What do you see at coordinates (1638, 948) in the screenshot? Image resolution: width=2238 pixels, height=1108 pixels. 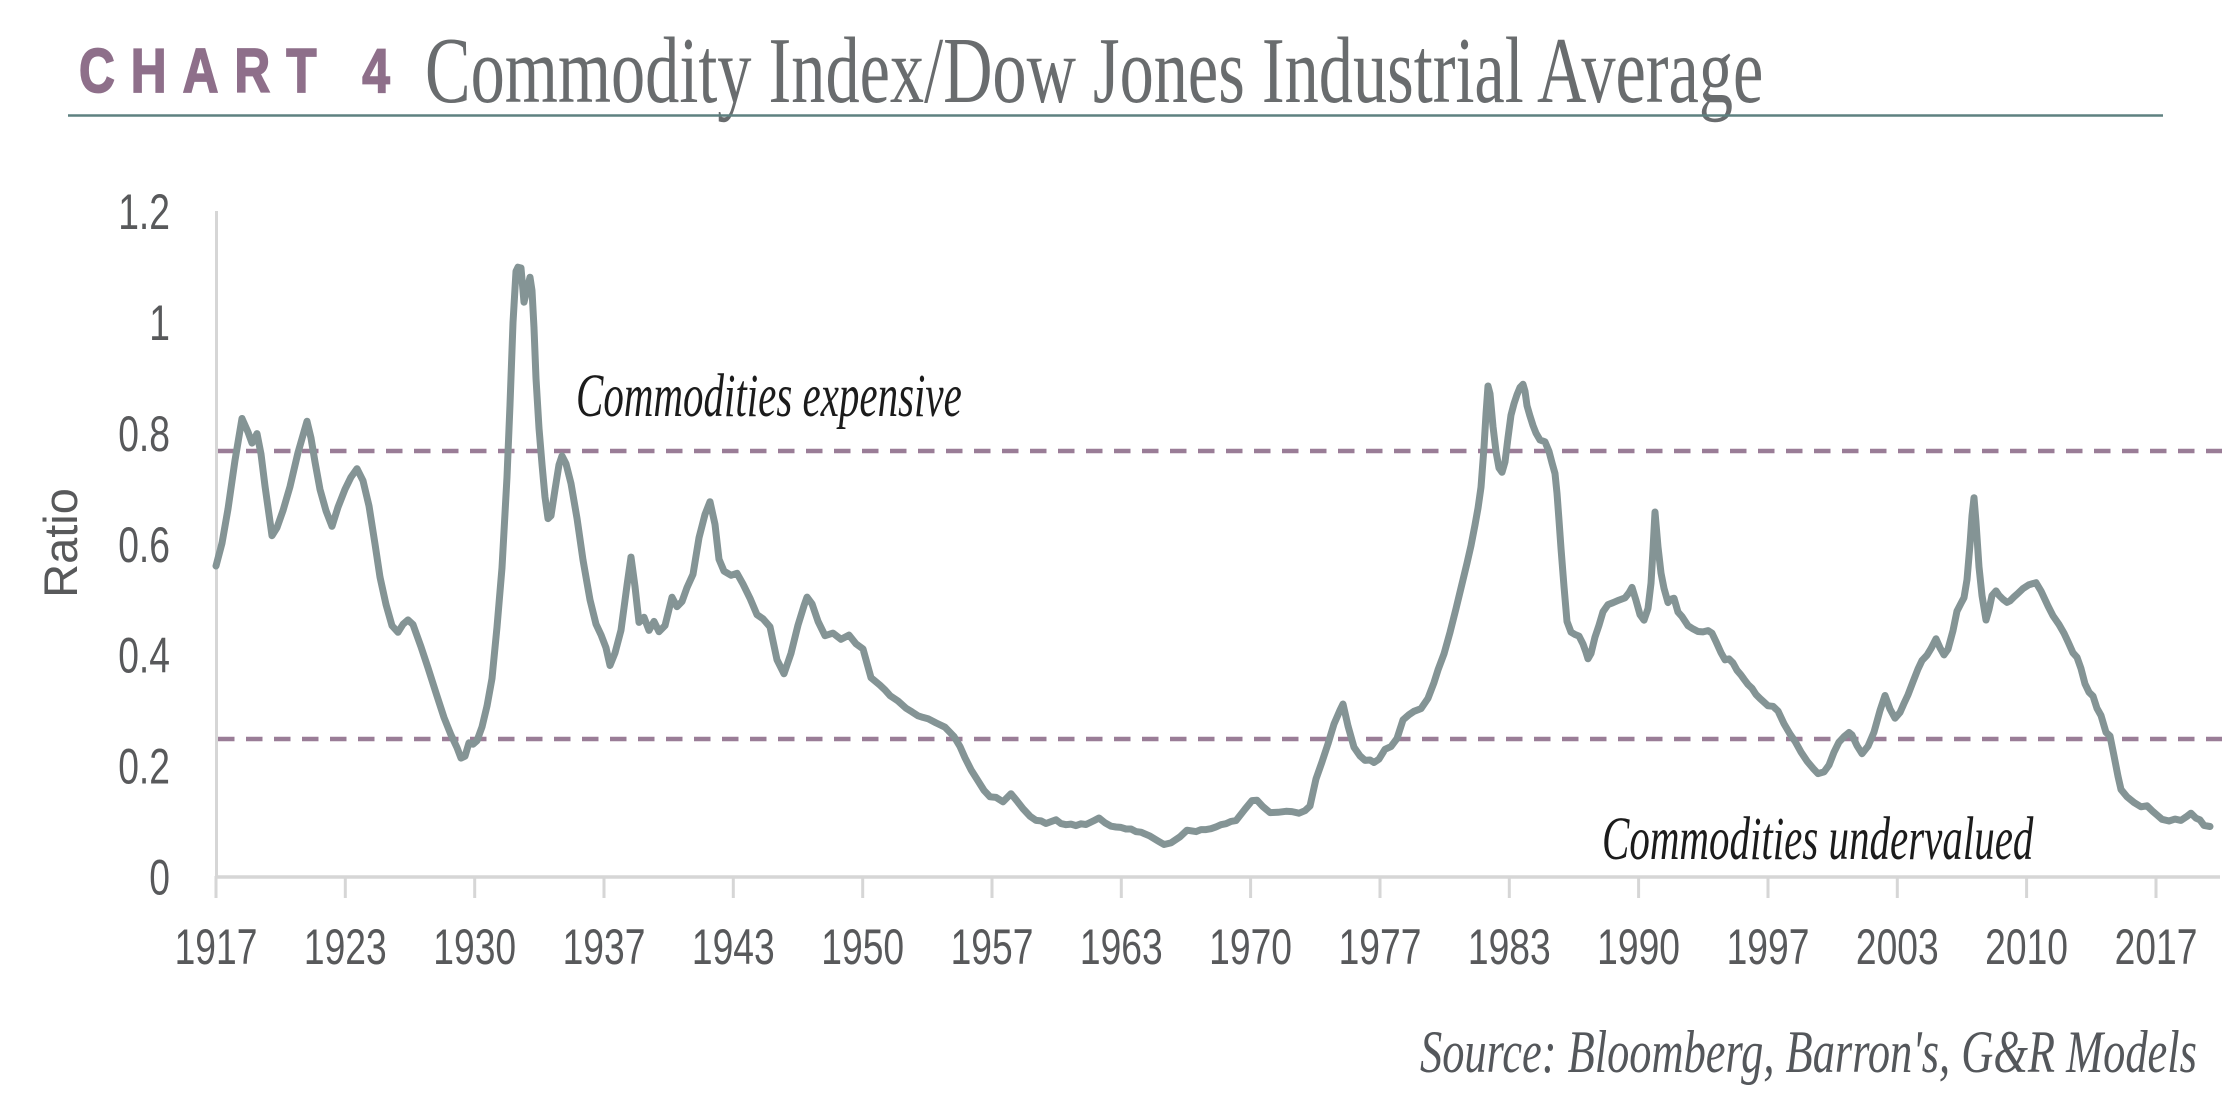 I see `svg-text: 1990` at bounding box center [1638, 948].